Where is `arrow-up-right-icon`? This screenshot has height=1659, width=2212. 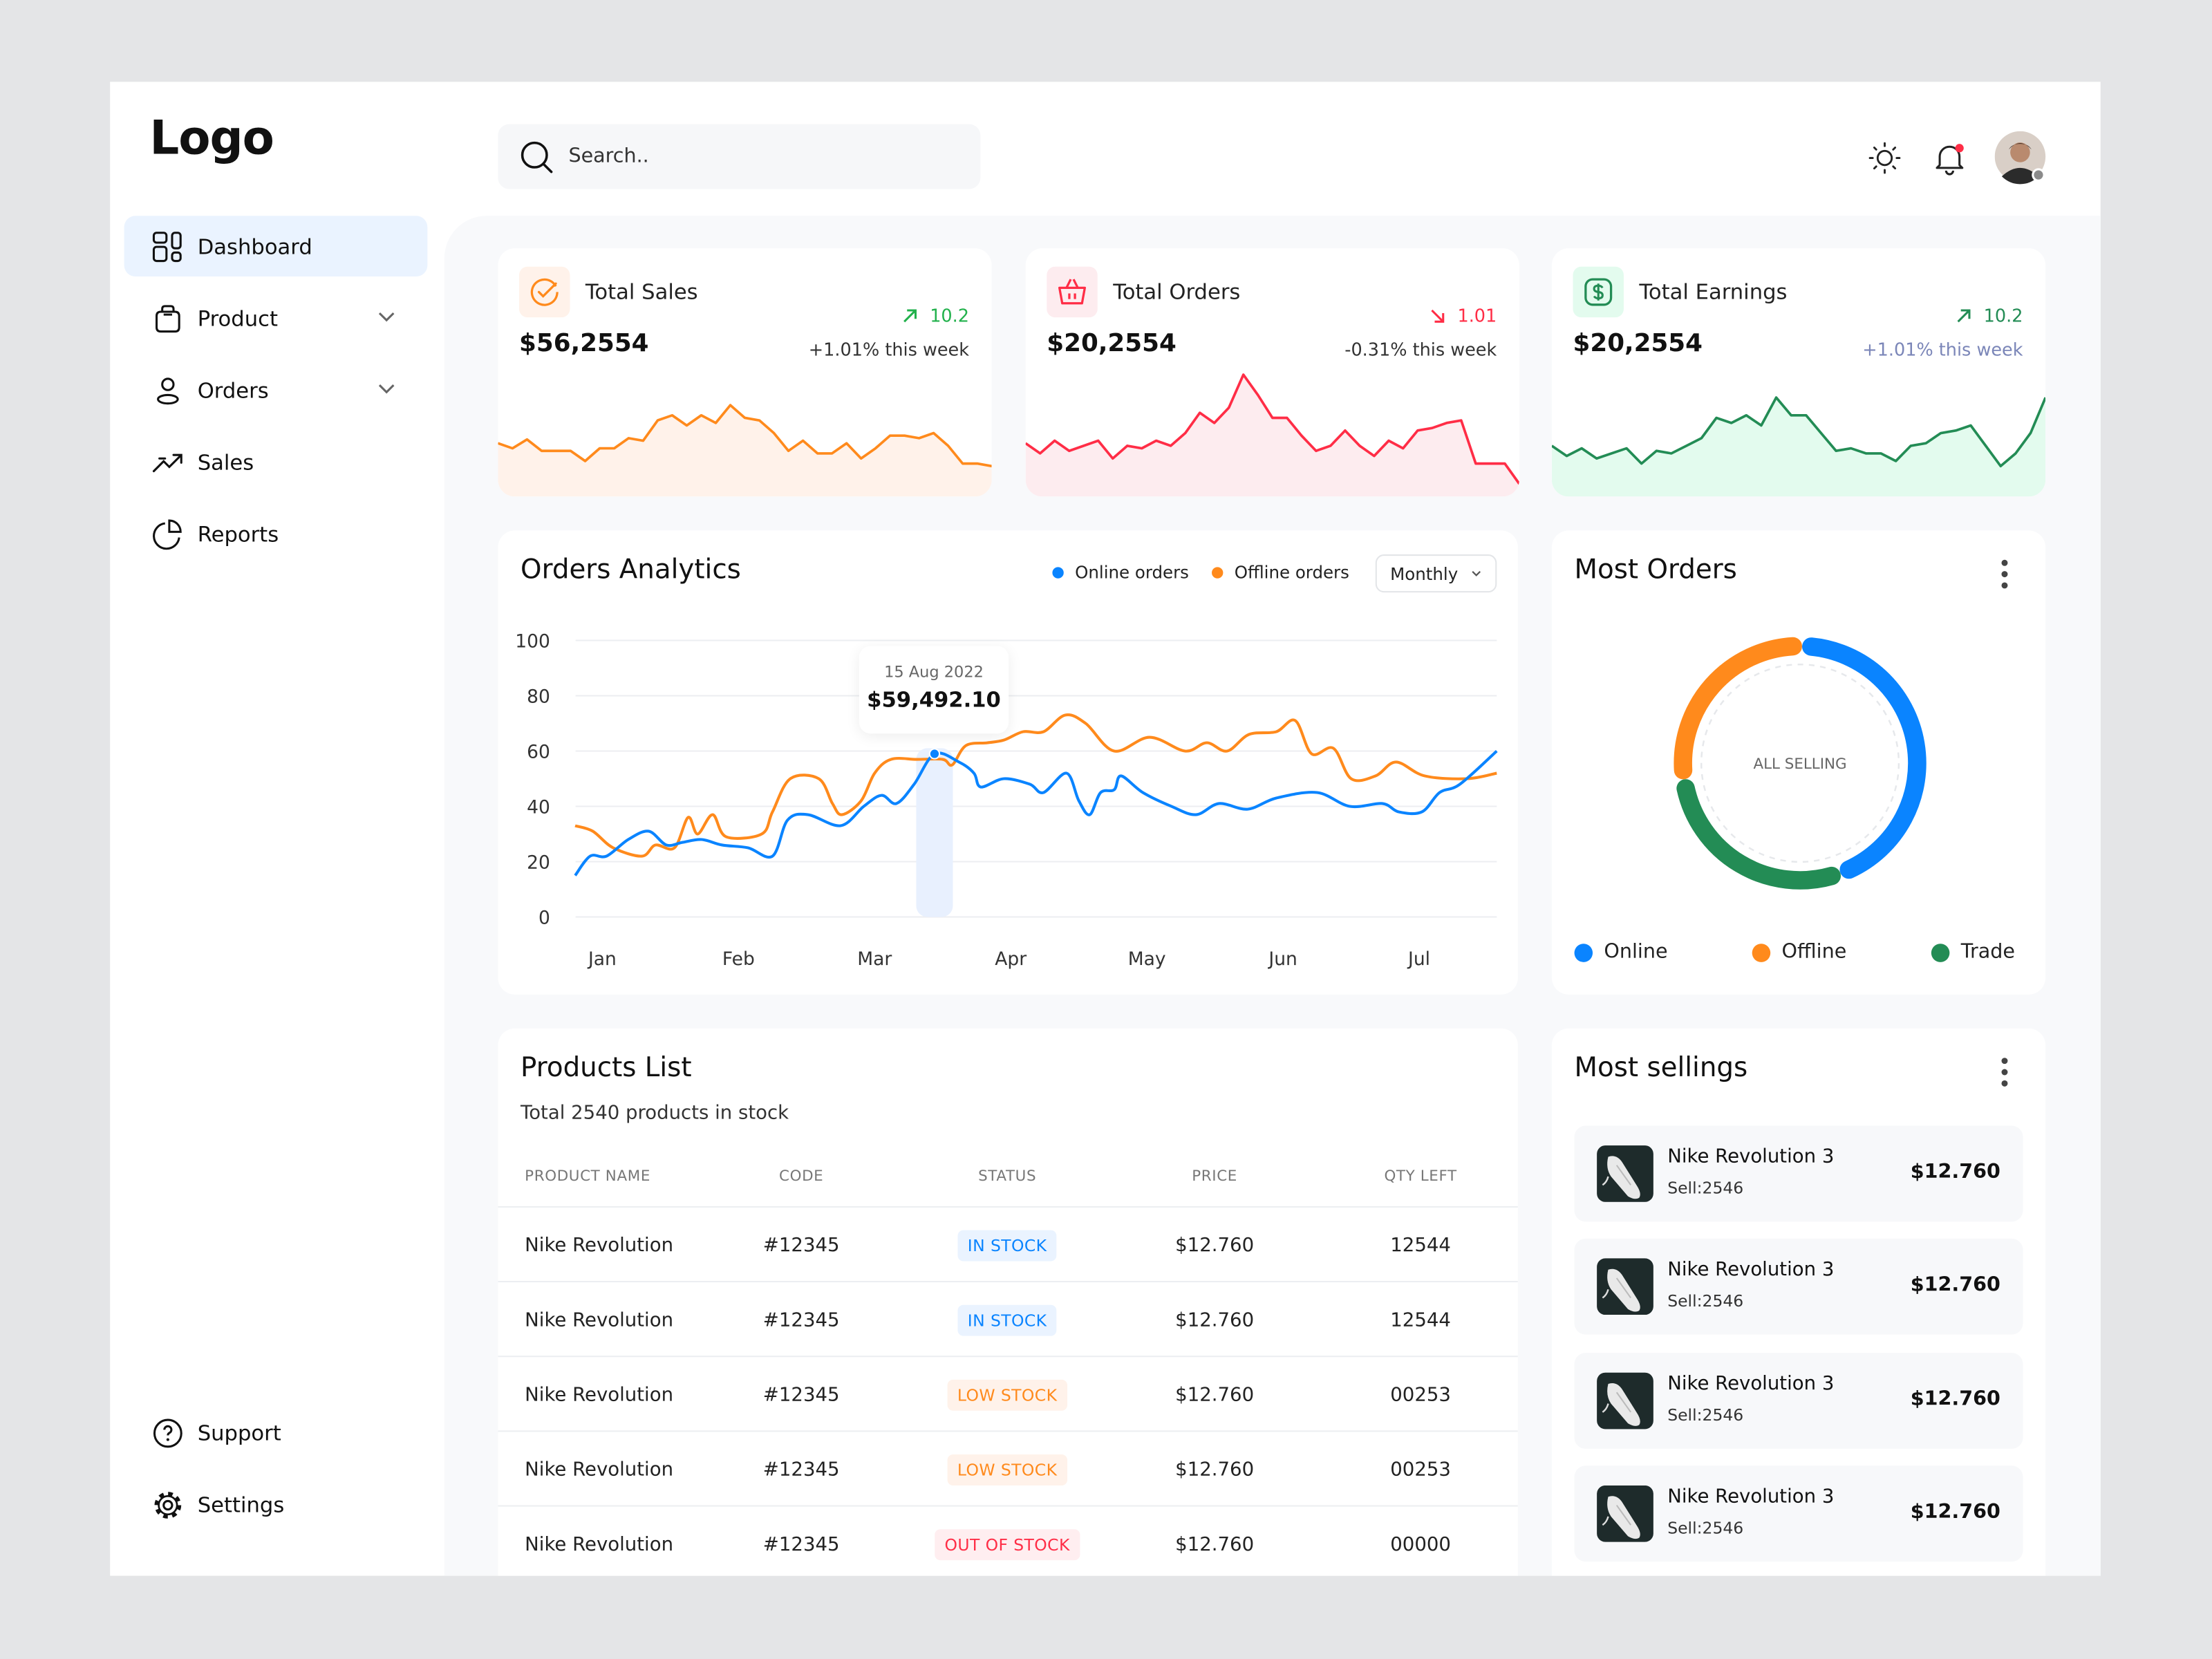
arrow-up-right-icon is located at coordinates (1964, 315).